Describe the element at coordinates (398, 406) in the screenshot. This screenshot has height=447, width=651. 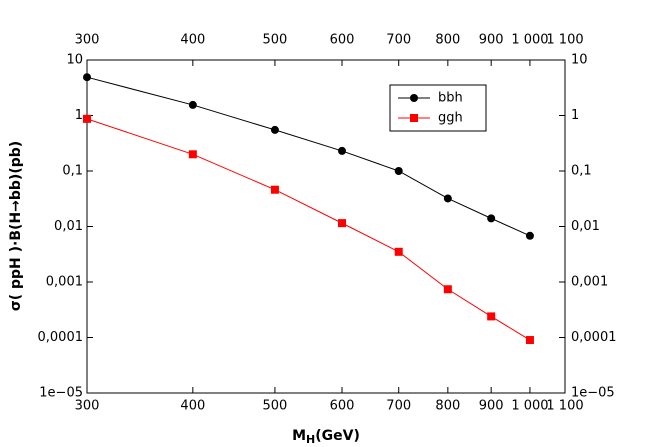
I see `x-tick-label: 700` at that location.